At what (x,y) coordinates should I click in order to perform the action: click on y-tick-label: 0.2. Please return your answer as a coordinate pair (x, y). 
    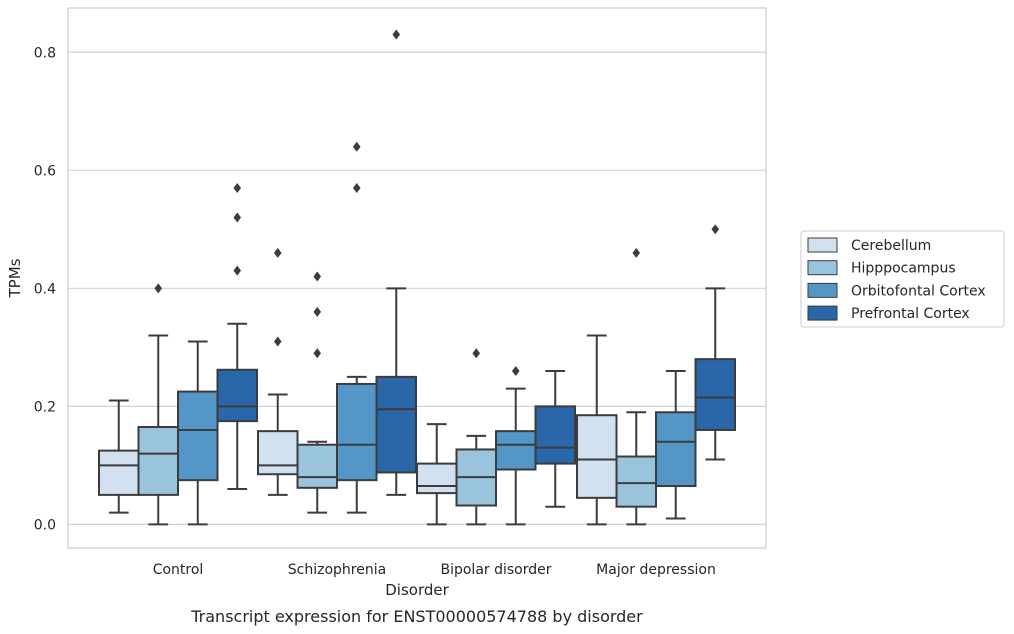
    Looking at the image, I should click on (45, 407).